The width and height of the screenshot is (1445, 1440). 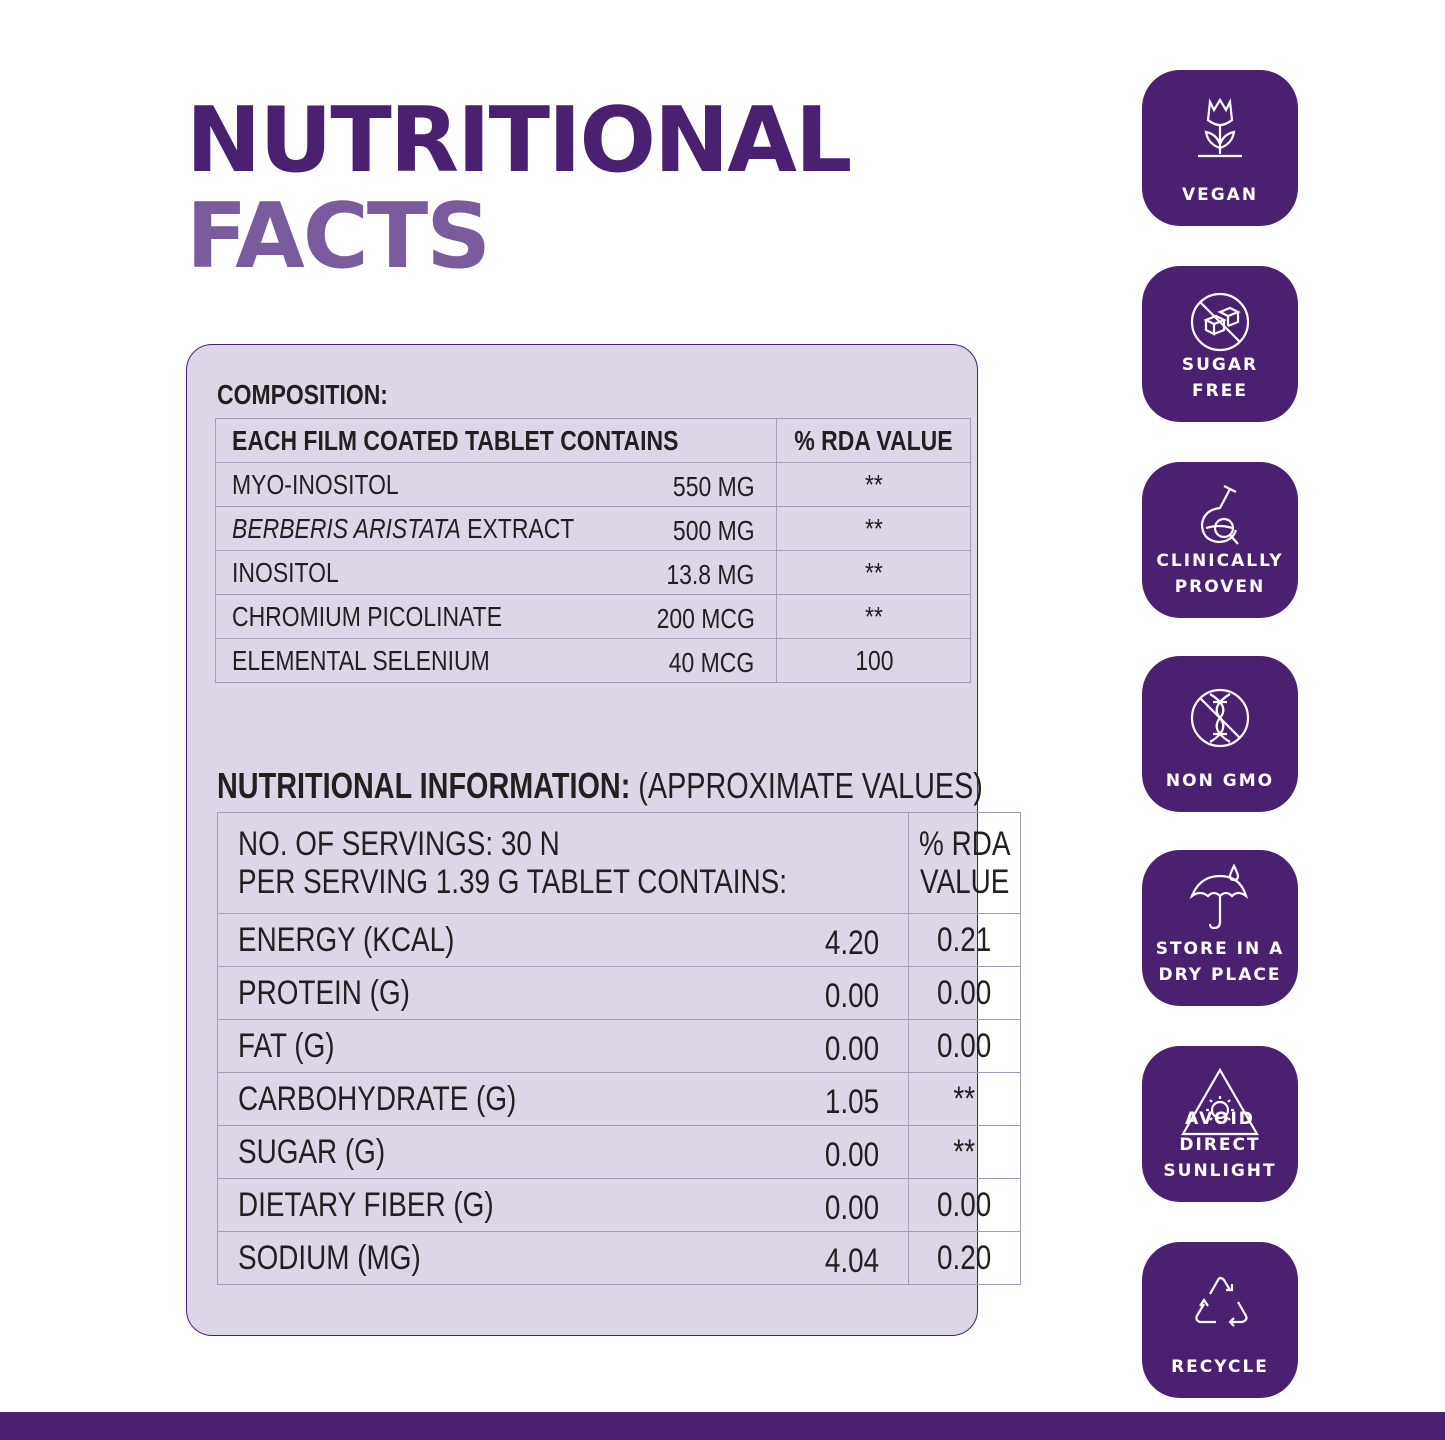 I want to click on nutrient-name: CARBOHYDRATE (G), so click(x=377, y=1098).